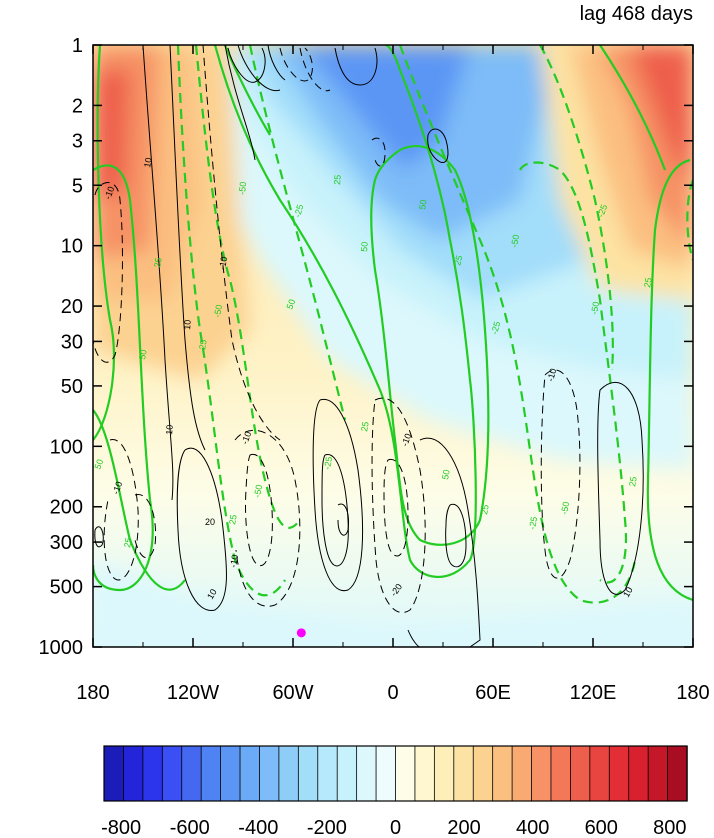 The height and width of the screenshot is (838, 714). Describe the element at coordinates (601, 827) in the screenshot. I see `colorbar-label: 600` at that location.